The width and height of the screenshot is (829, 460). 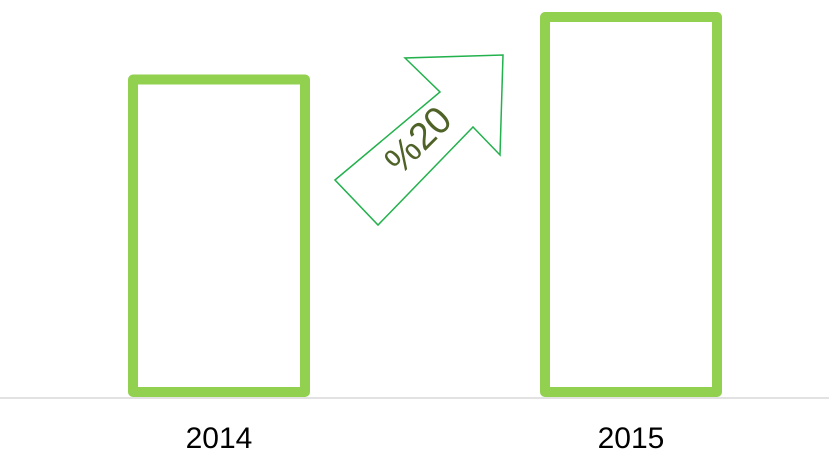 I want to click on x-tick-label: 2015, so click(x=631, y=438).